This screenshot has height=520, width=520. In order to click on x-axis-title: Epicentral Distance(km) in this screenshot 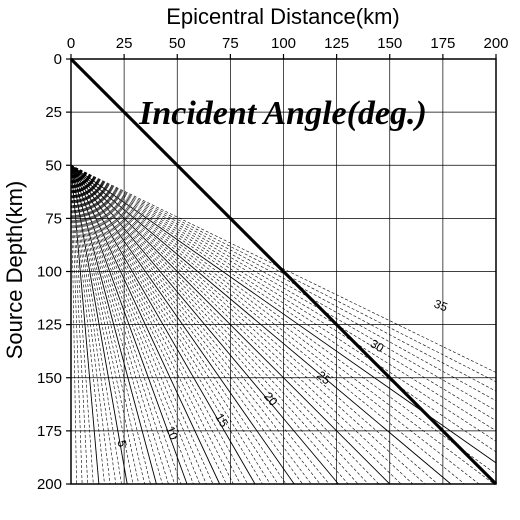, I will do `click(283, 16)`.